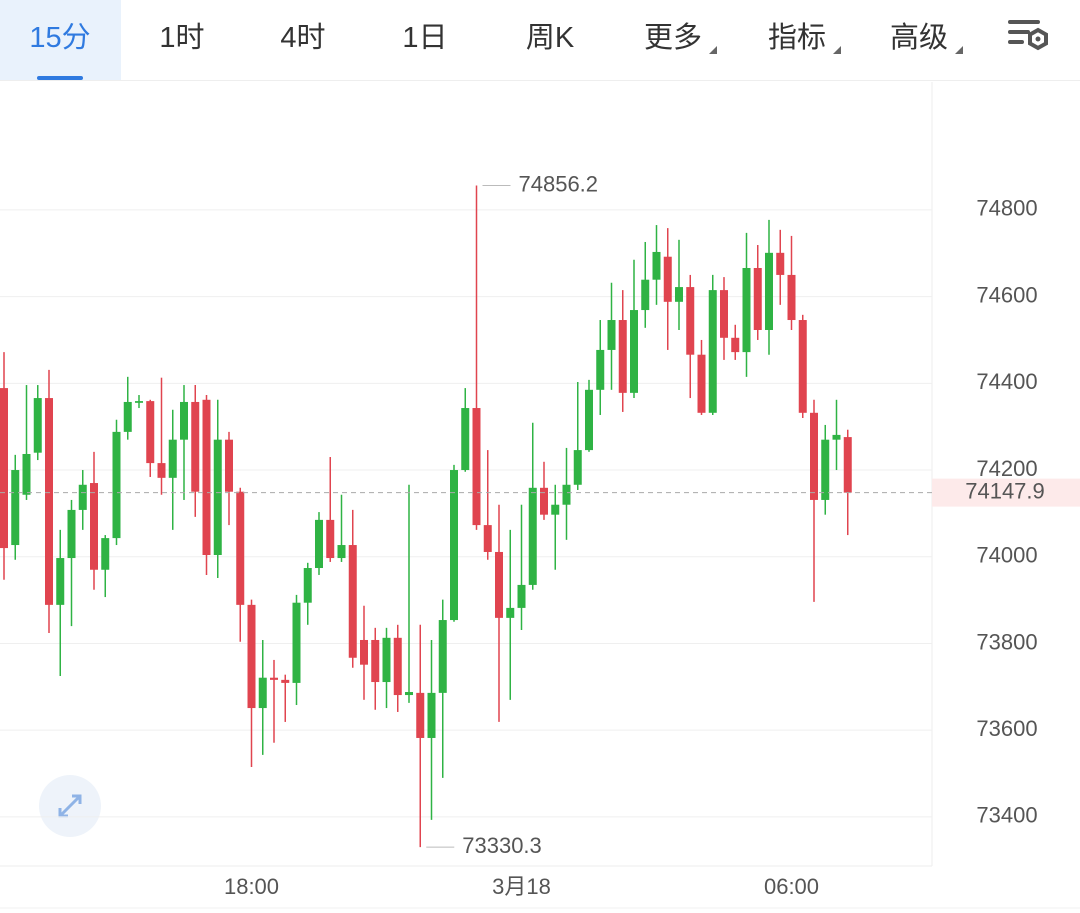 The height and width of the screenshot is (913, 1080). Describe the element at coordinates (796, 38) in the screenshot. I see `timeframe-tab: 指标` at that location.